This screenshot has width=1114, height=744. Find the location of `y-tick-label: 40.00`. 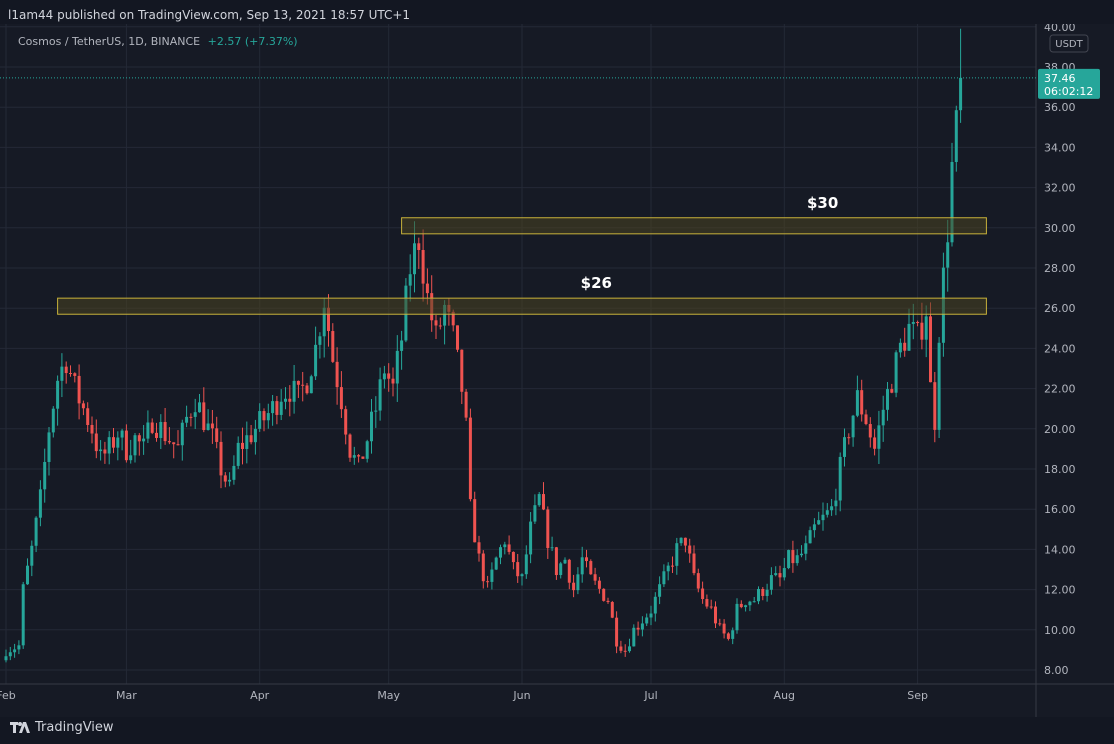

y-tick-label: 40.00 is located at coordinates (1060, 29).